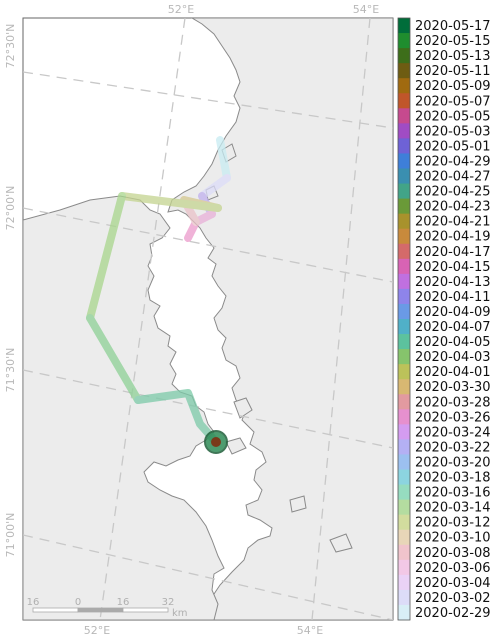 This screenshot has width=504, height=640. What do you see at coordinates (453, 432) in the screenshot?
I see `legend-label: 2020-03-24` at bounding box center [453, 432].